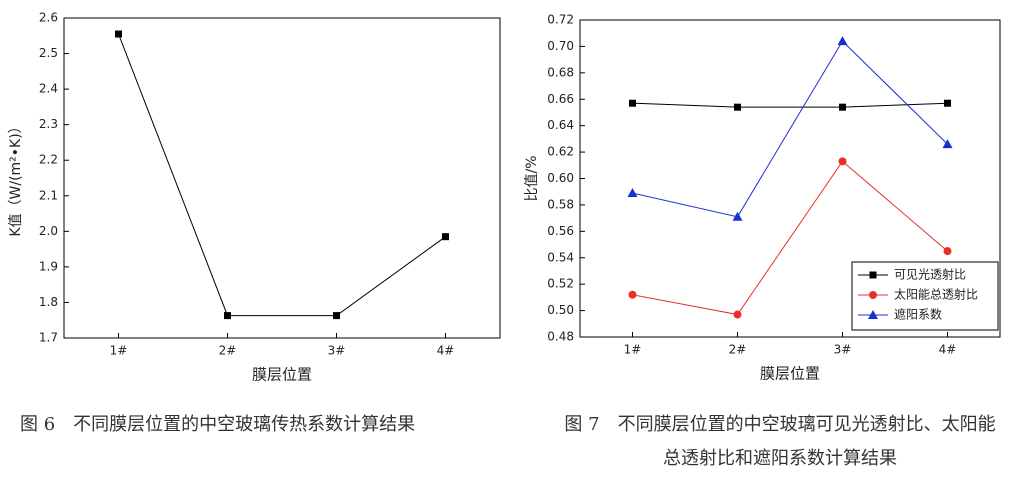  What do you see at coordinates (930, 274) in the screenshot?
I see `legend-label: 可见光透射比` at bounding box center [930, 274].